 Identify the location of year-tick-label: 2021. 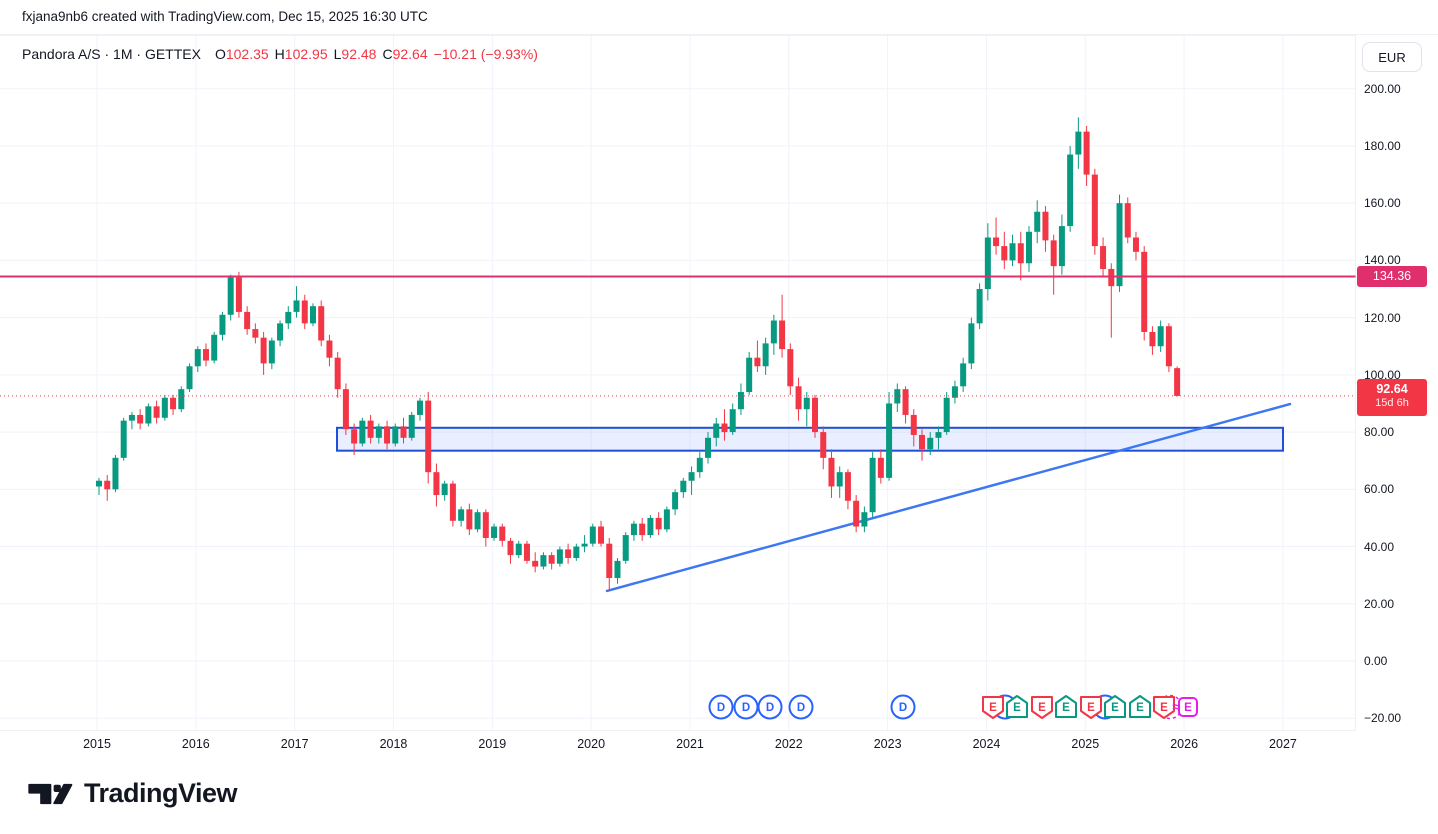
(690, 744).